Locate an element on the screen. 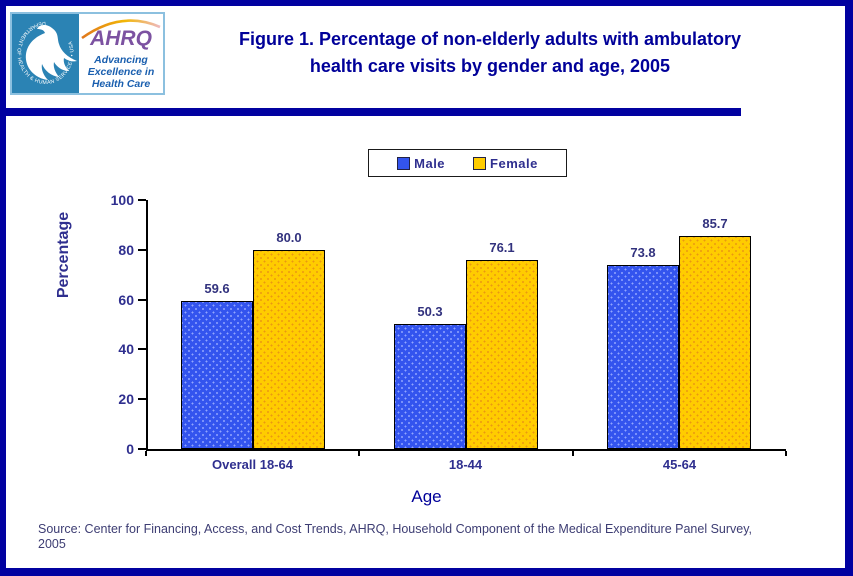 The width and height of the screenshot is (853, 576). page-border-top is located at coordinates (426, 3).